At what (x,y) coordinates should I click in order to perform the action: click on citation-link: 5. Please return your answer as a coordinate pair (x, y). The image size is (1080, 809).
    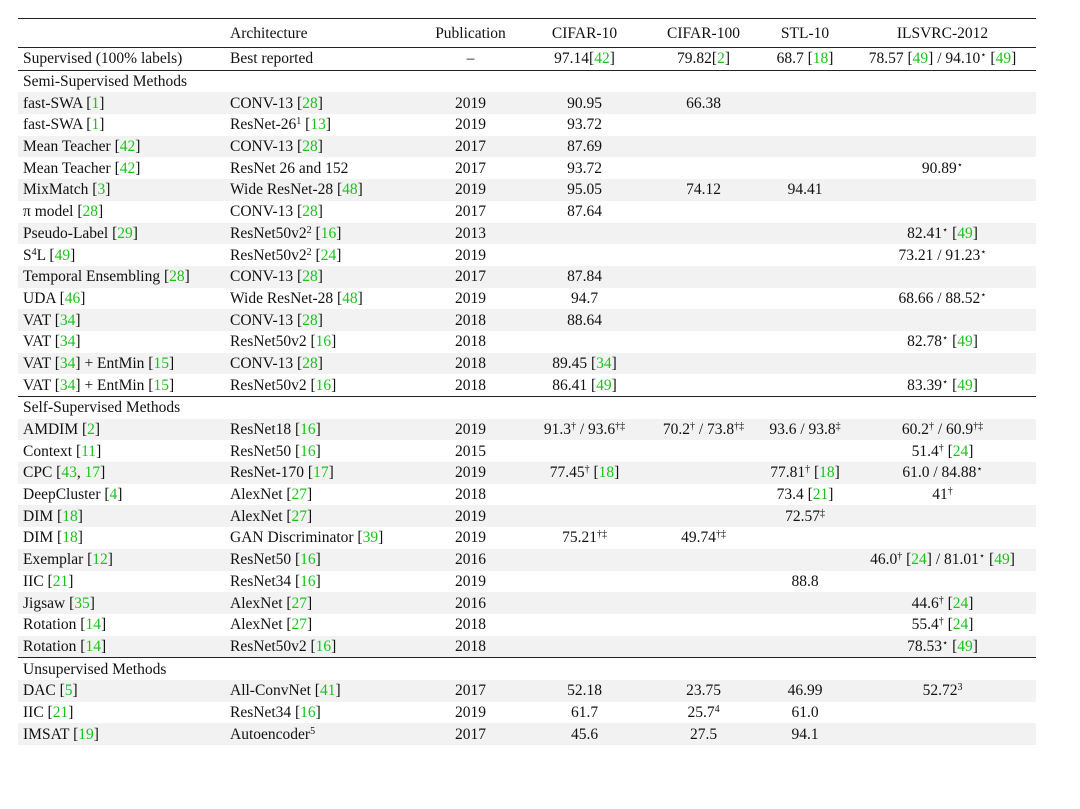
    Looking at the image, I should click on (68, 691).